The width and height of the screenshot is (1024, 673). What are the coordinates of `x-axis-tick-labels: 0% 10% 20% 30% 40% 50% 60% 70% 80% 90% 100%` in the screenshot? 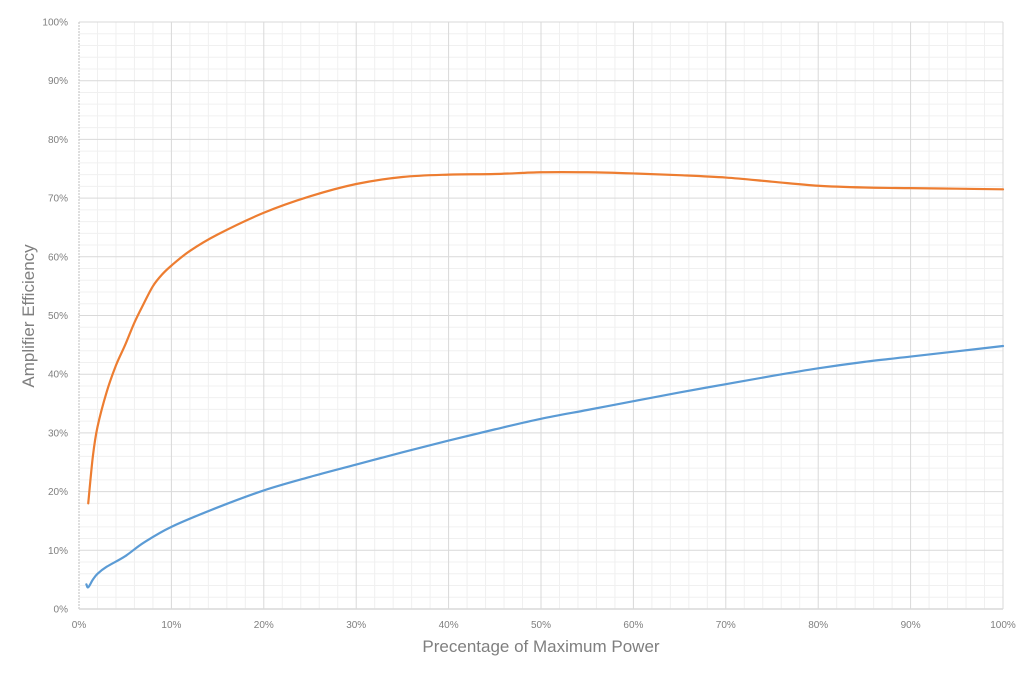 It's located at (544, 625).